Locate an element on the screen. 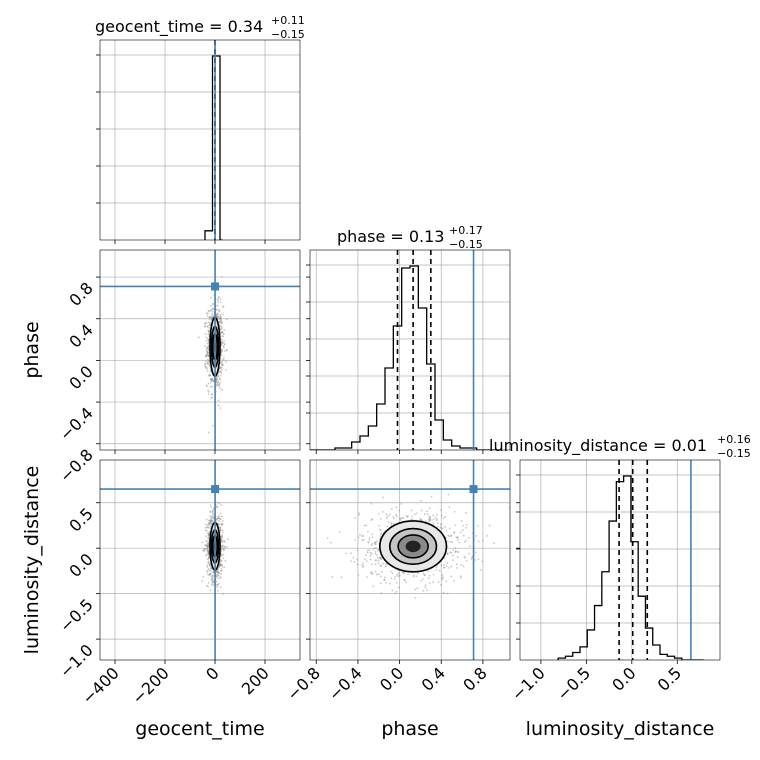 This screenshot has width=760, height=760. xtick-label-luminosity-distance-0.5: 0.5 is located at coordinates (669, 678).